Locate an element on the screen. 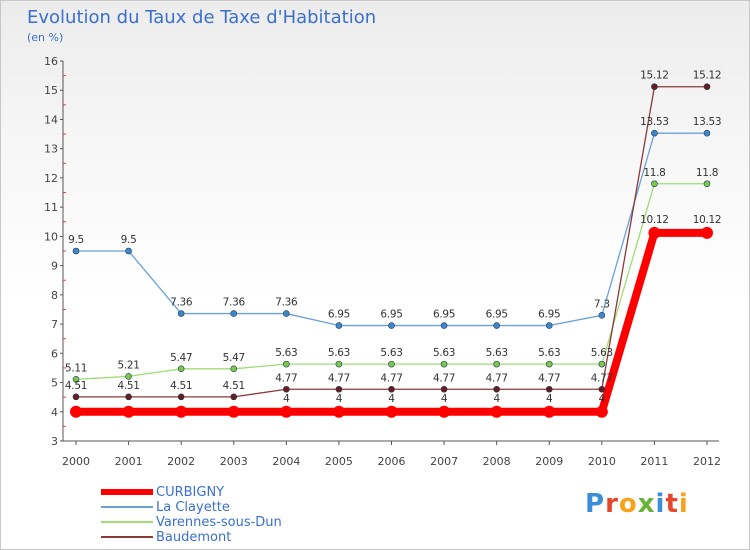 This screenshot has height=550, width=750. data-label: 15.12 is located at coordinates (707, 76).